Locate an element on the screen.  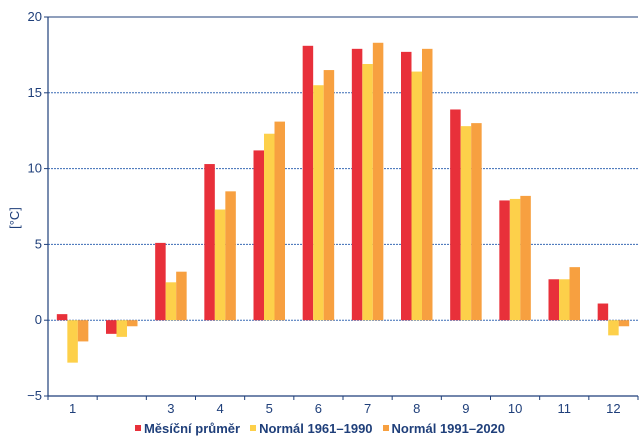
bar-s1-m2 is located at coordinates (171, 301).